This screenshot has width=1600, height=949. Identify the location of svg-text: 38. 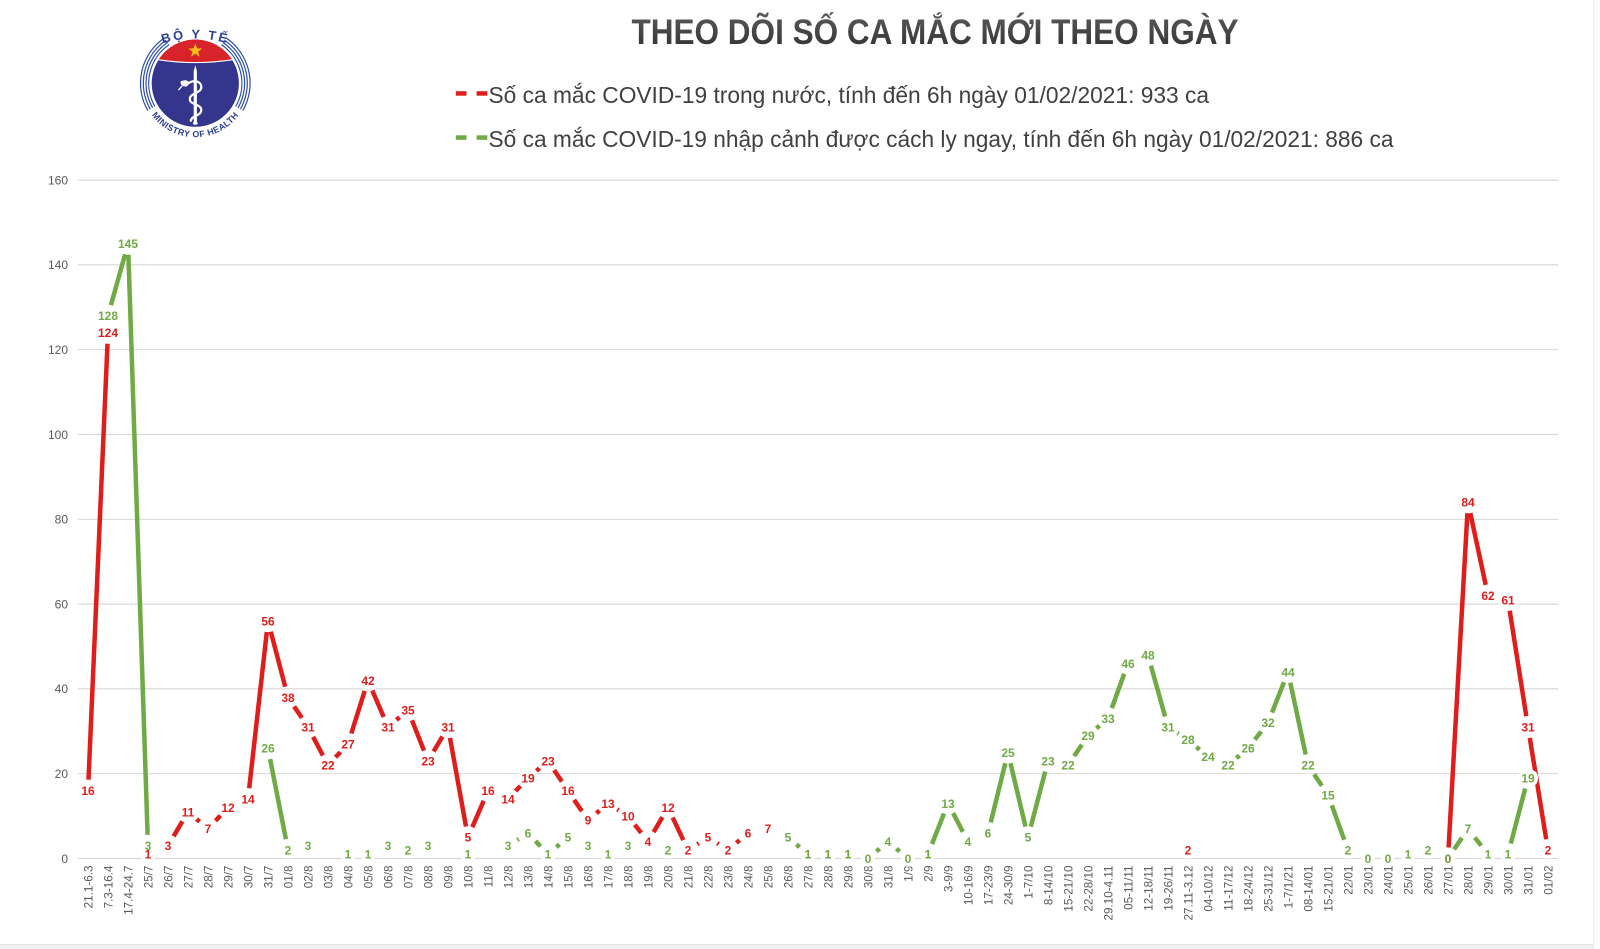
(288, 698).